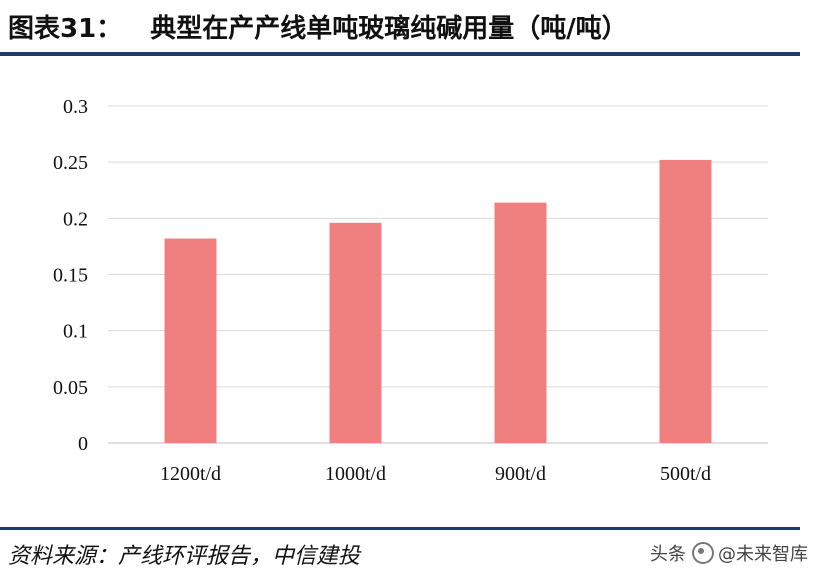 Image resolution: width=828 pixels, height=581 pixels. What do you see at coordinates (685, 474) in the screenshot?
I see `x-tick-label: 500t/d` at bounding box center [685, 474].